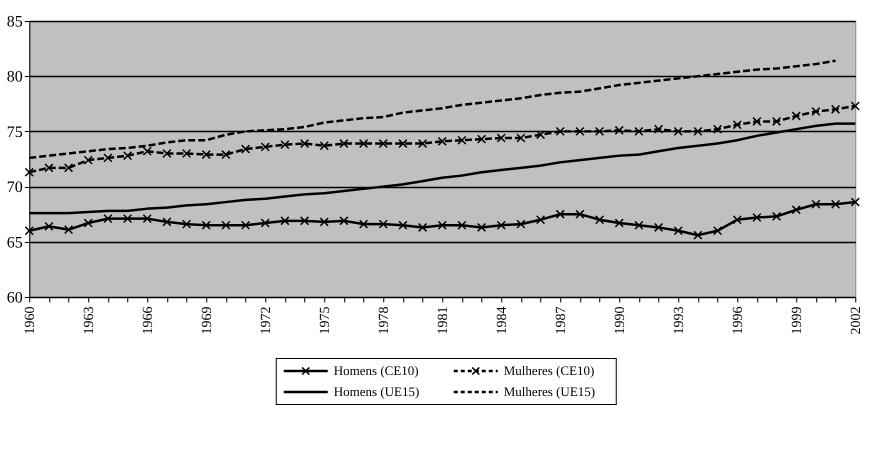 The height and width of the screenshot is (458, 881). Describe the element at coordinates (502, 320) in the screenshot. I see `x-tick-label: 1984` at that location.